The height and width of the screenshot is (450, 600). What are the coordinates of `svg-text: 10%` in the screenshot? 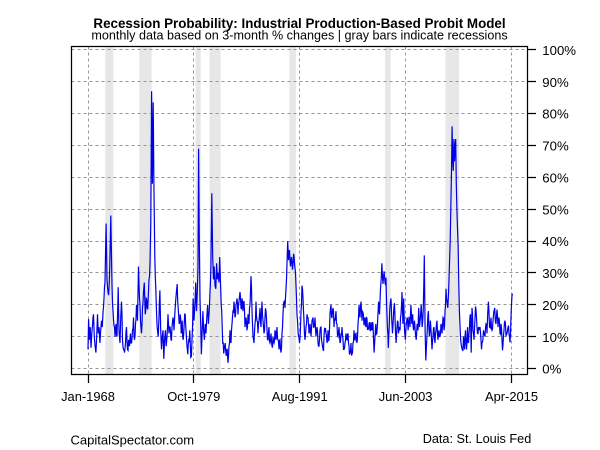 It's located at (555, 337).